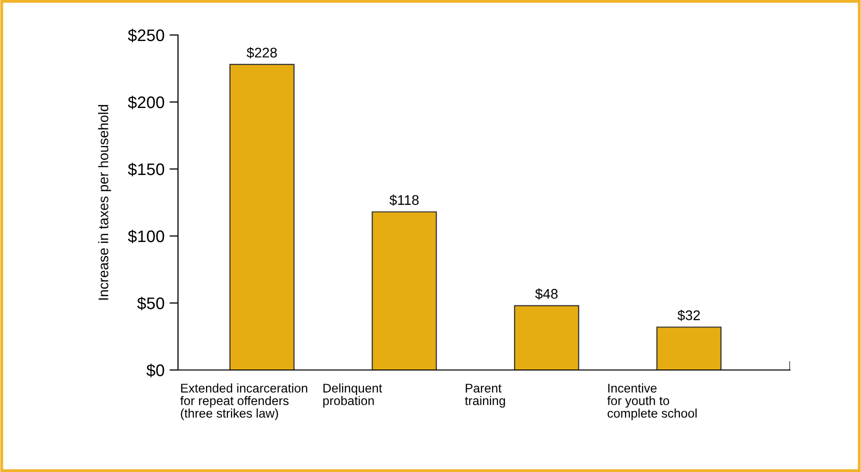  What do you see at coordinates (150, 303) in the screenshot?
I see `y-tick-label: $50` at bounding box center [150, 303].